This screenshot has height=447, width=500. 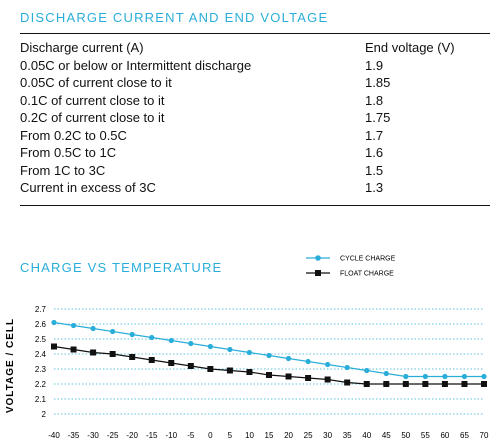 What do you see at coordinates (249, 435) in the screenshot?
I see `x-tick-label: 10` at bounding box center [249, 435].